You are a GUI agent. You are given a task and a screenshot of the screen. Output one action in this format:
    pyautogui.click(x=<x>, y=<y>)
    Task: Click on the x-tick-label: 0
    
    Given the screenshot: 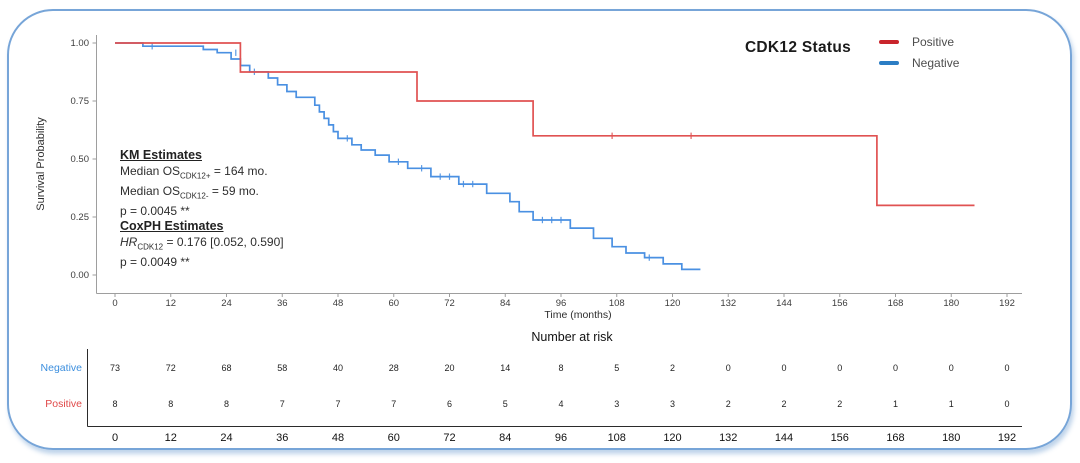 What is the action you would take?
    pyautogui.click(x=114, y=303)
    